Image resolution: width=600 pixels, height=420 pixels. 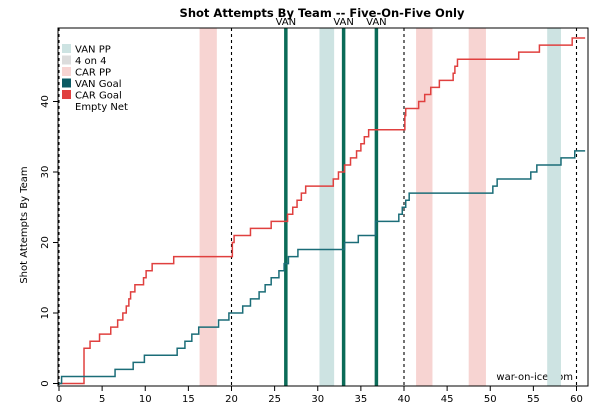 I want to click on goal-label-0: VAN, so click(x=286, y=22).